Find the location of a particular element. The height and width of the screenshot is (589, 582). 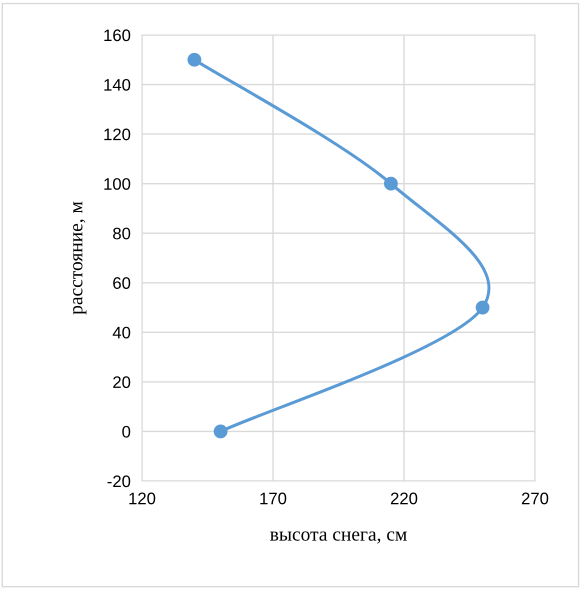

y-tick-label: 120 is located at coordinates (117, 134).